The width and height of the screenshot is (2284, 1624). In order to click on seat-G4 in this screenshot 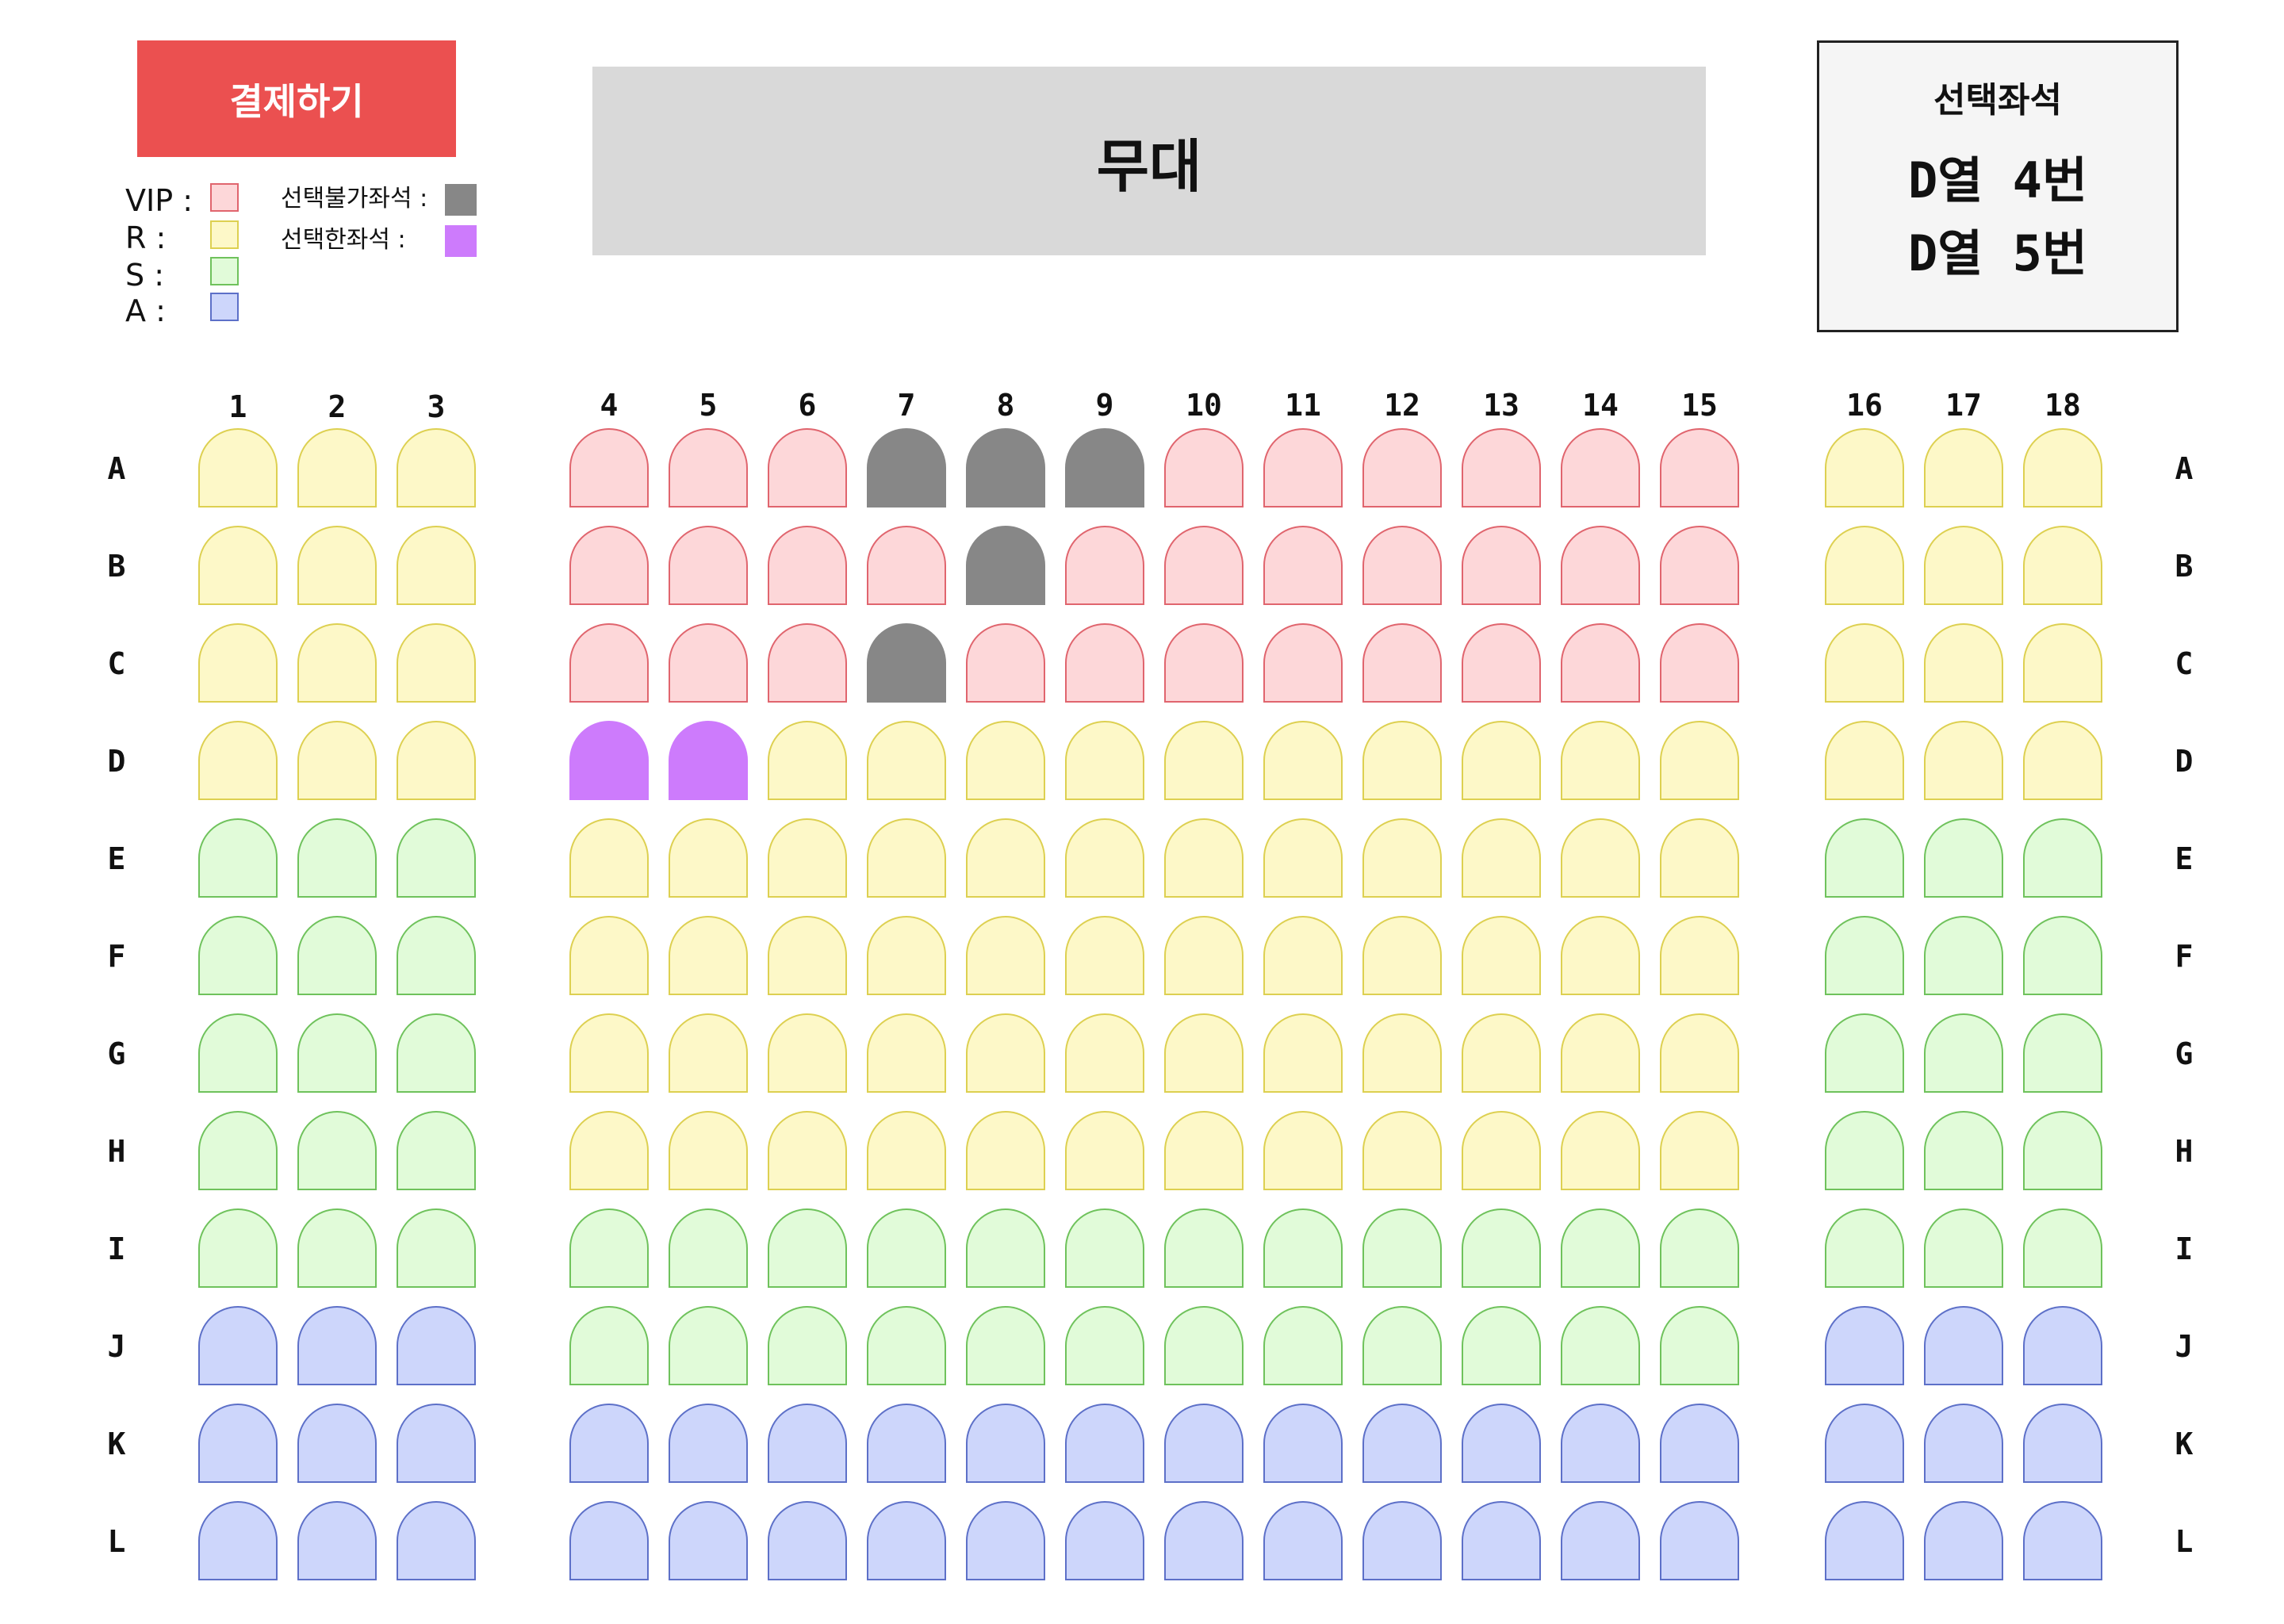, I will do `click(609, 1053)`.